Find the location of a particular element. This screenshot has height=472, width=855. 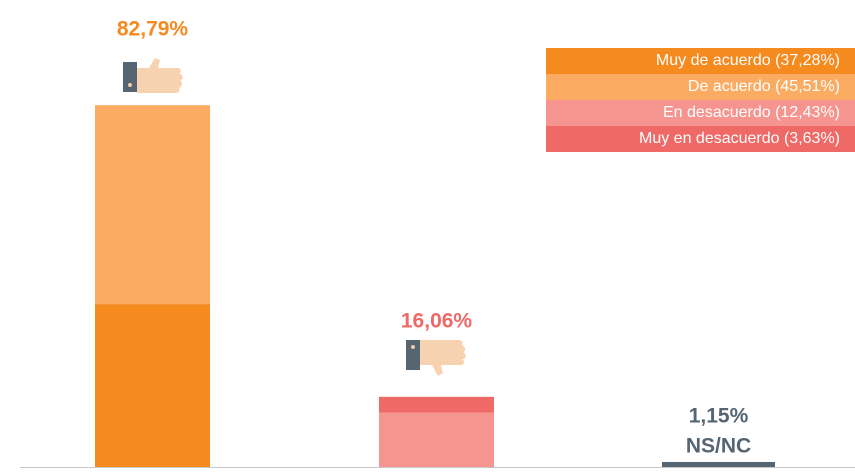

legend-label: En desacuerdo (12,43%) is located at coordinates (751, 112).